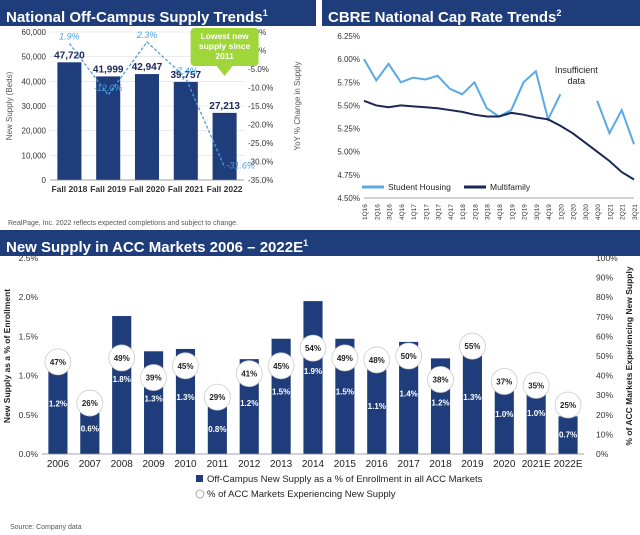 This screenshot has width=640, height=535. What do you see at coordinates (225, 36) in the screenshot?
I see `supply-callout-text: Lowest new` at bounding box center [225, 36].